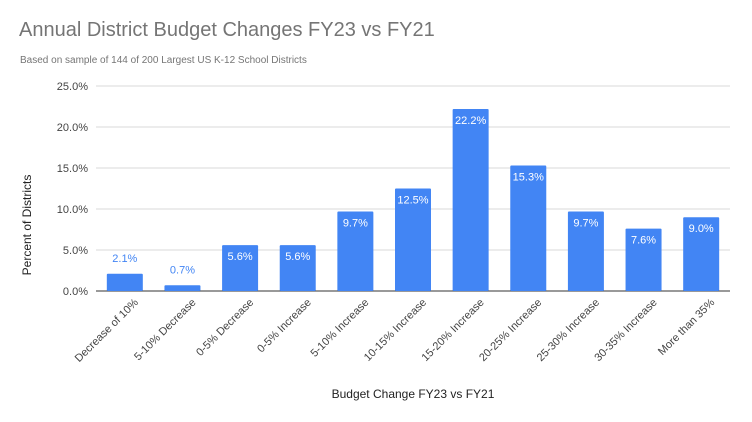  I want to click on x-axis-title: Budget Change FY23 vs FY21, so click(413, 394).